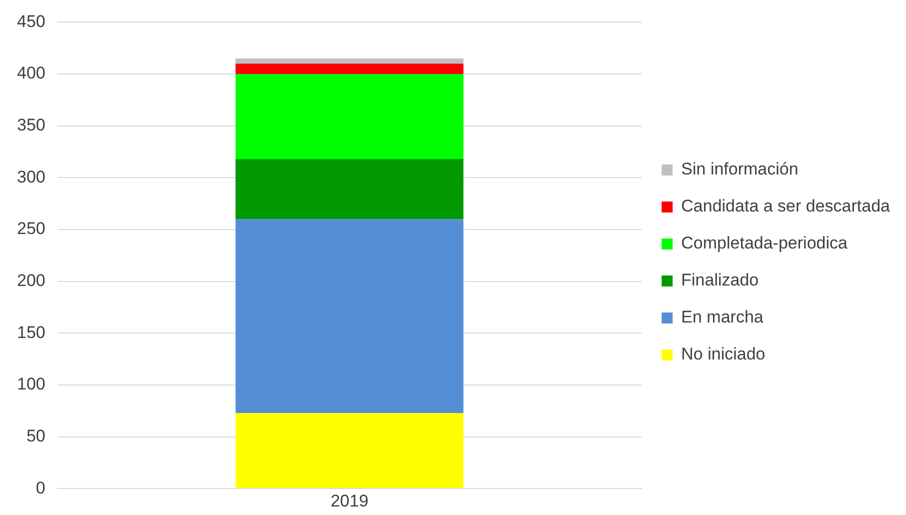 Image resolution: width=906 pixels, height=515 pixels. Describe the element at coordinates (722, 317) in the screenshot. I see `legend-label: En marcha` at that location.